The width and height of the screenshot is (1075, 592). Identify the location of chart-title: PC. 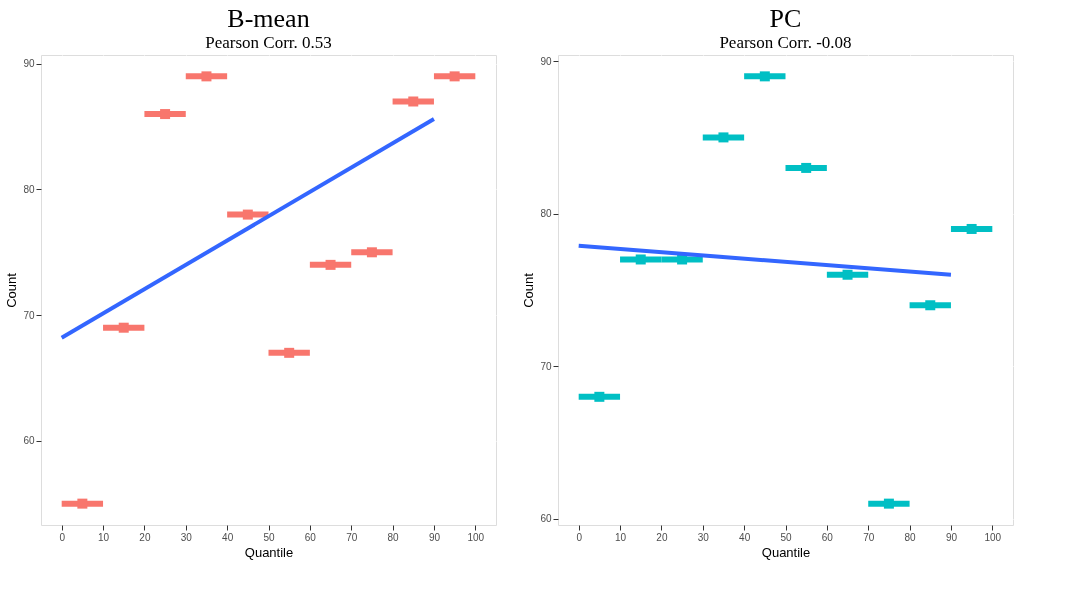
(785, 18).